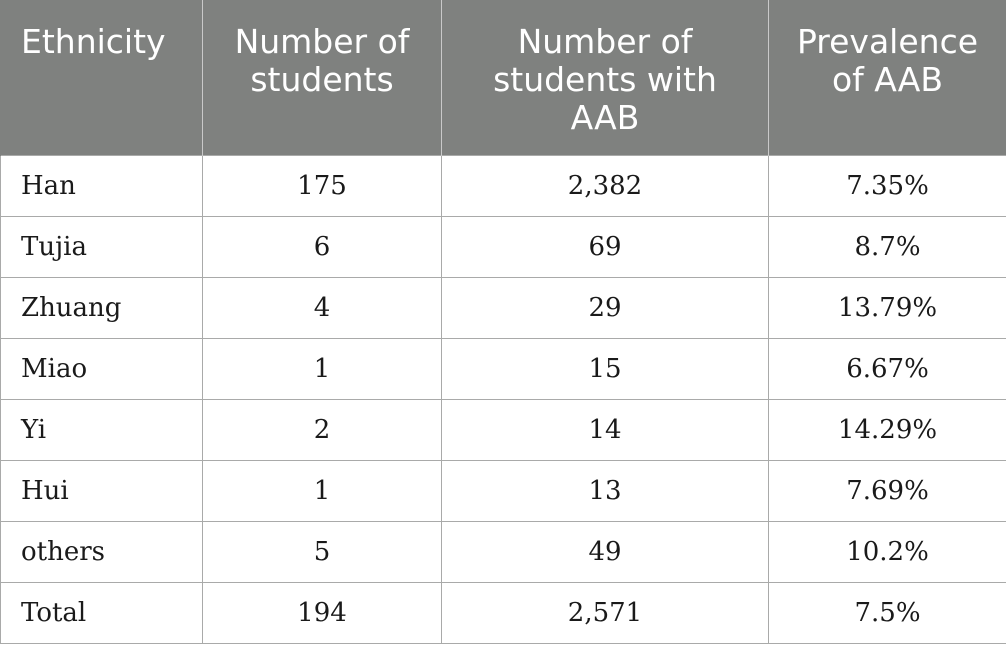 The height and width of the screenshot is (666, 1006). What do you see at coordinates (322, 186) in the screenshot?
I see `cell-students: 175` at bounding box center [322, 186].